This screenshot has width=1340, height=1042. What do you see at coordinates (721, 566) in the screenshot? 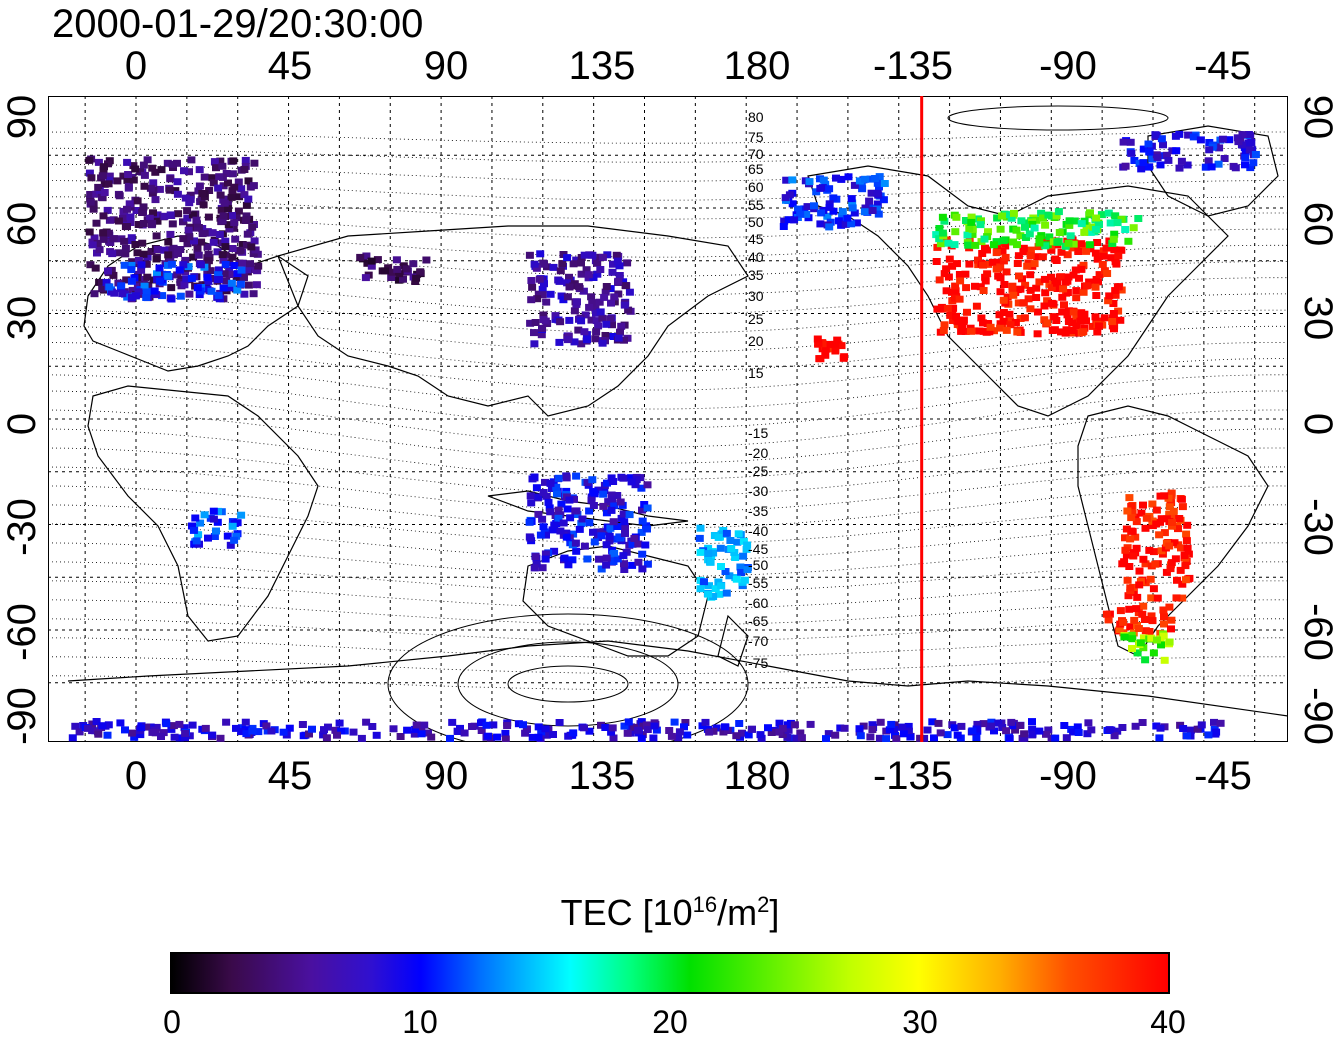
I see `tec-cell-new-zealand` at bounding box center [721, 566].